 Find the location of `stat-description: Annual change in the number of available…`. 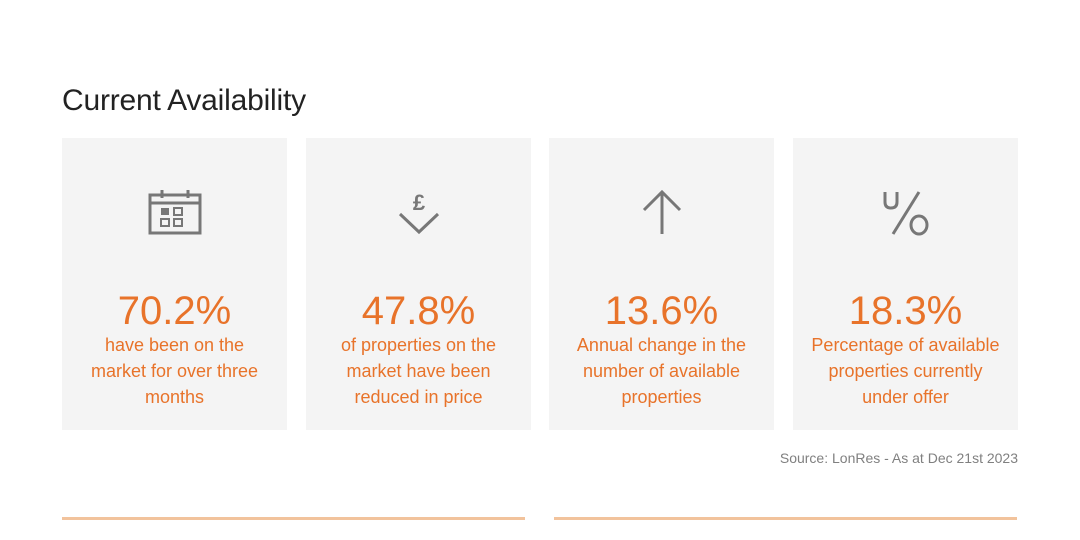

stat-description: Annual change in the number of available… is located at coordinates (661, 371).